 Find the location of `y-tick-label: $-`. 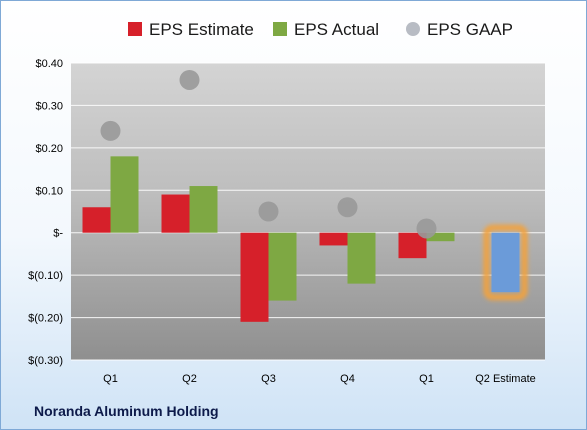

y-tick-label: $- is located at coordinates (58, 234).